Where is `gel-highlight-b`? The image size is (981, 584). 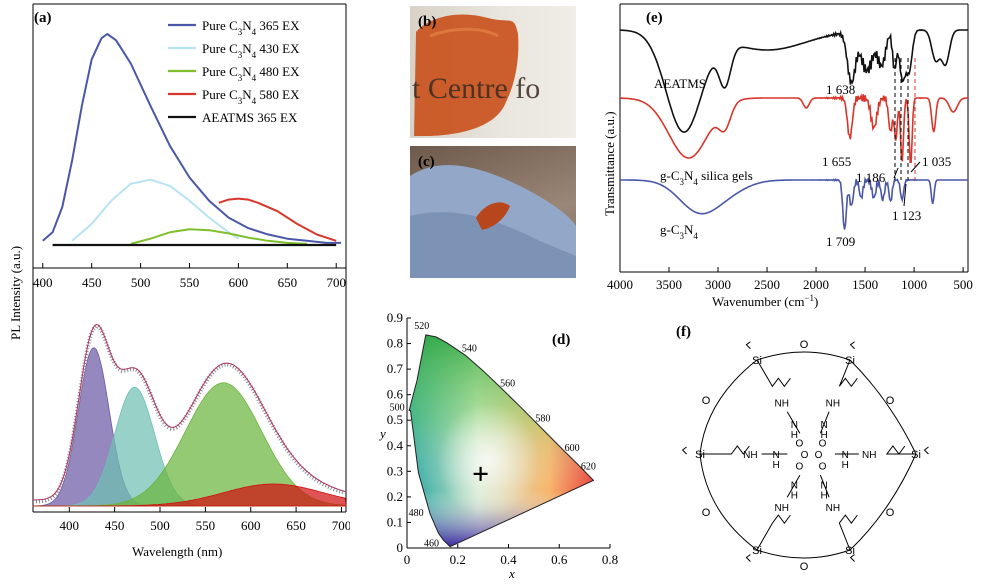 gel-highlight-b is located at coordinates (464, 32).